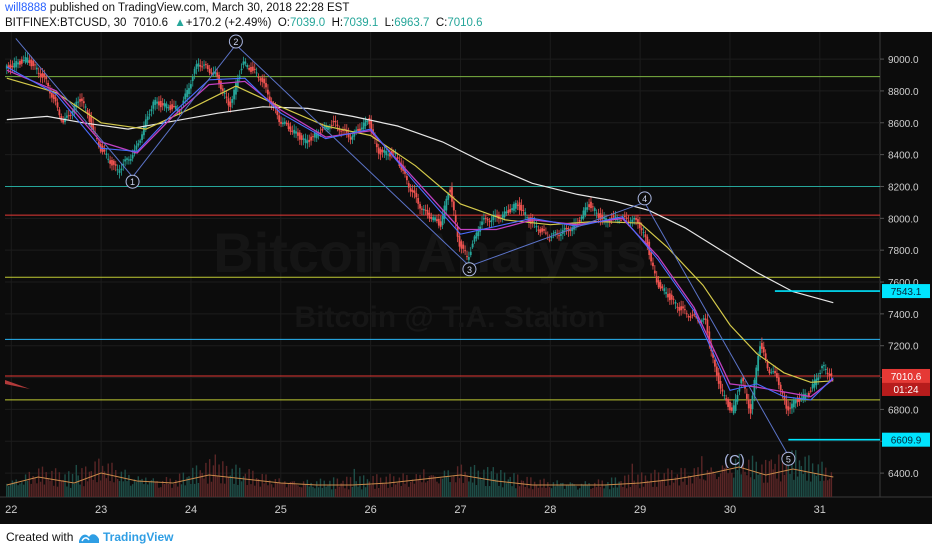 This screenshot has width=932, height=550. Describe the element at coordinates (40, 537) in the screenshot. I see `created-with-label: Created with` at that location.